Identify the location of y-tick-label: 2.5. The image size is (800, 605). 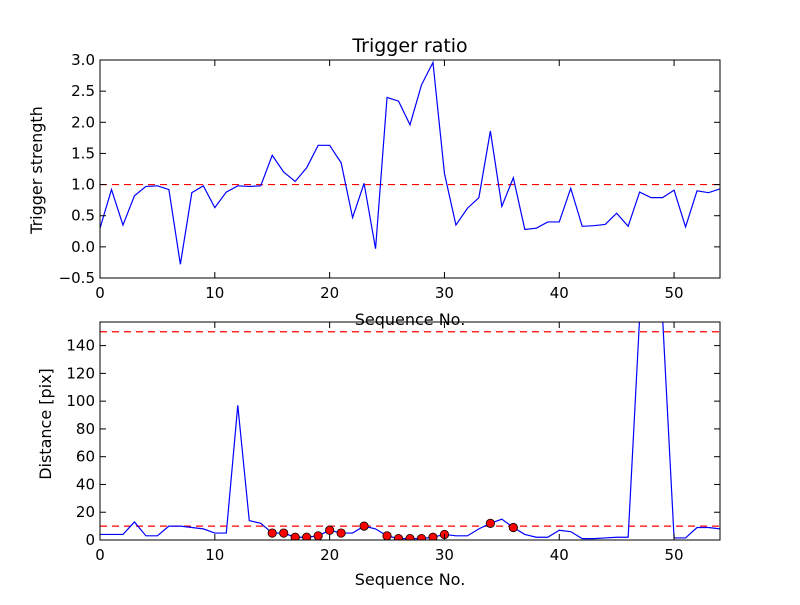
(83, 91).